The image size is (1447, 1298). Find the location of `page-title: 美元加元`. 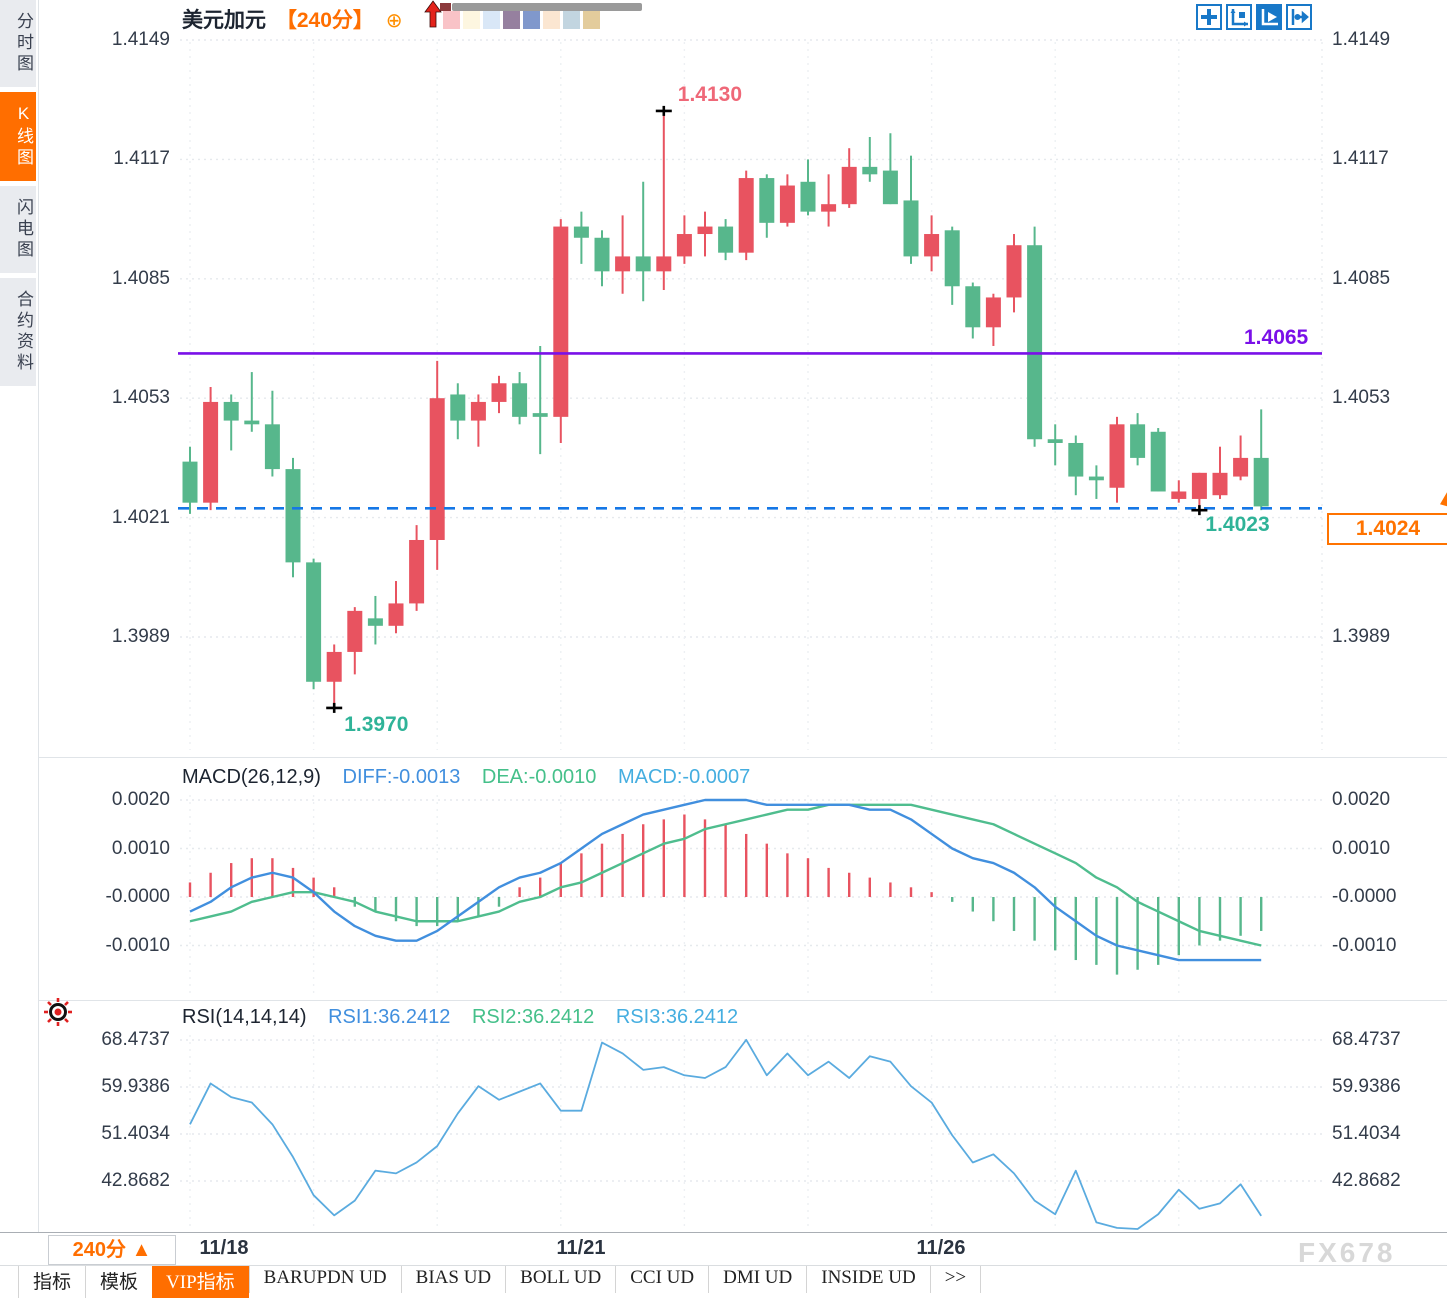

page-title: 美元加元 is located at coordinates (224, 20).